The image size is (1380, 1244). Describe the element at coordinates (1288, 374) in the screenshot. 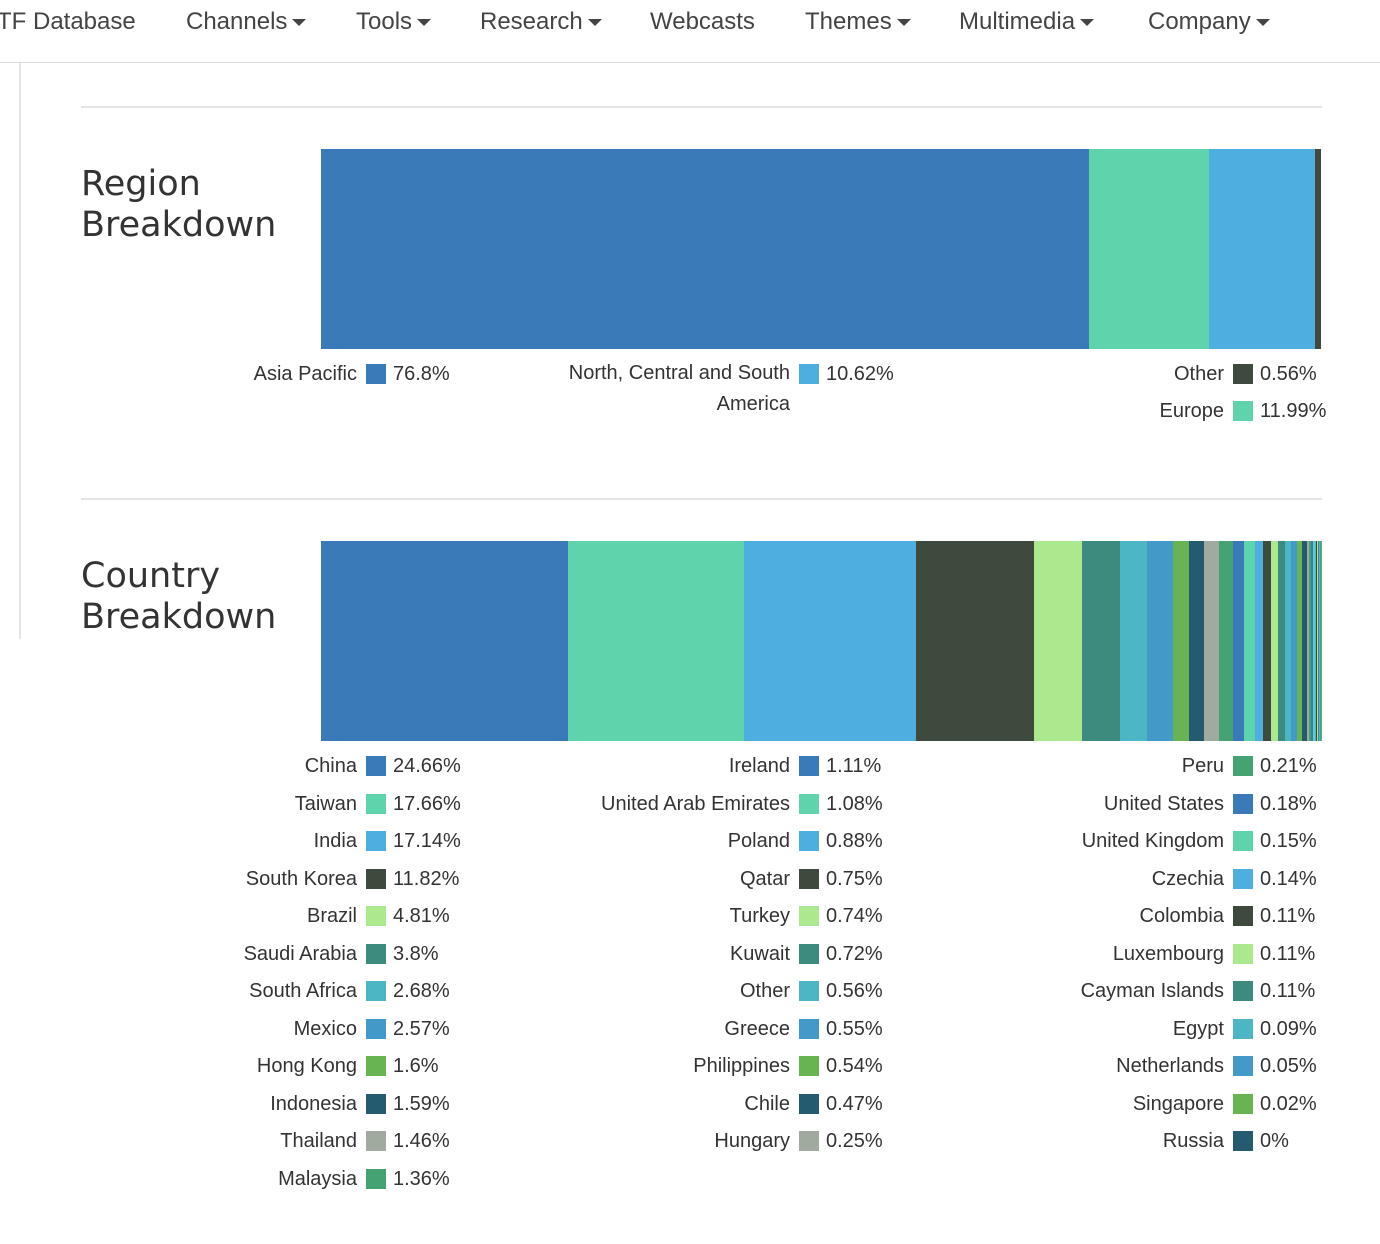

I see `legend-value: 0.56%` at that location.